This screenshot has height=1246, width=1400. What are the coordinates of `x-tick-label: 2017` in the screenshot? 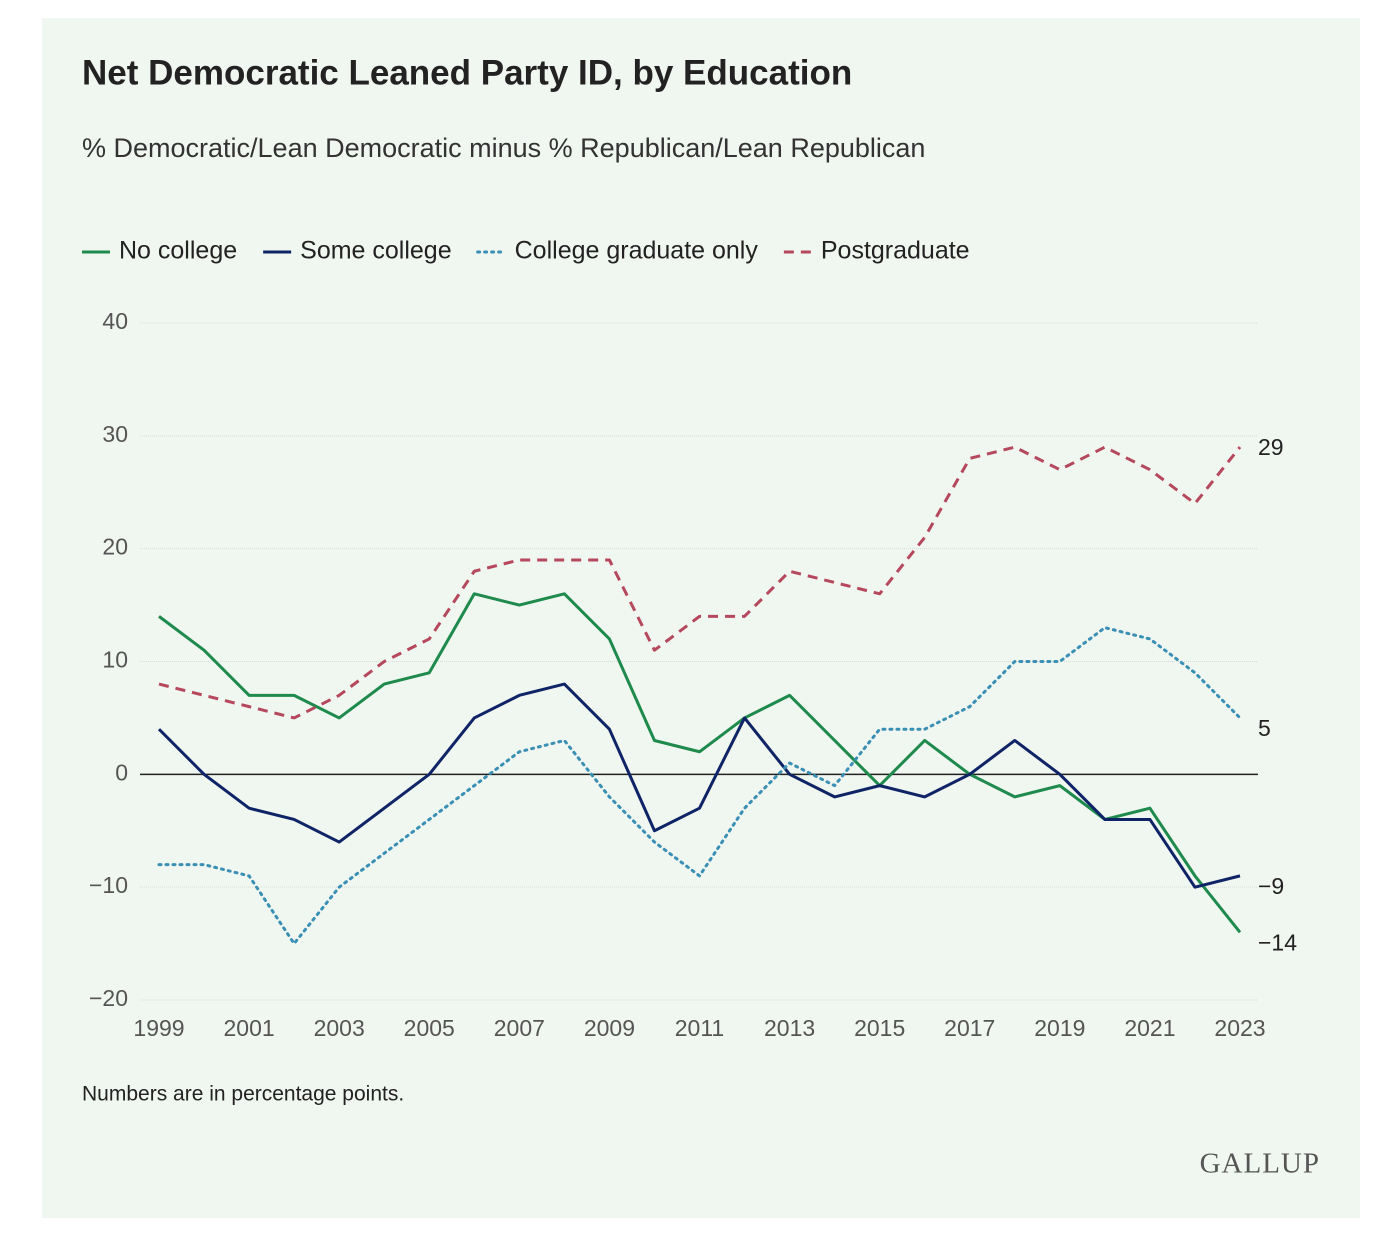 It's located at (969, 1028).